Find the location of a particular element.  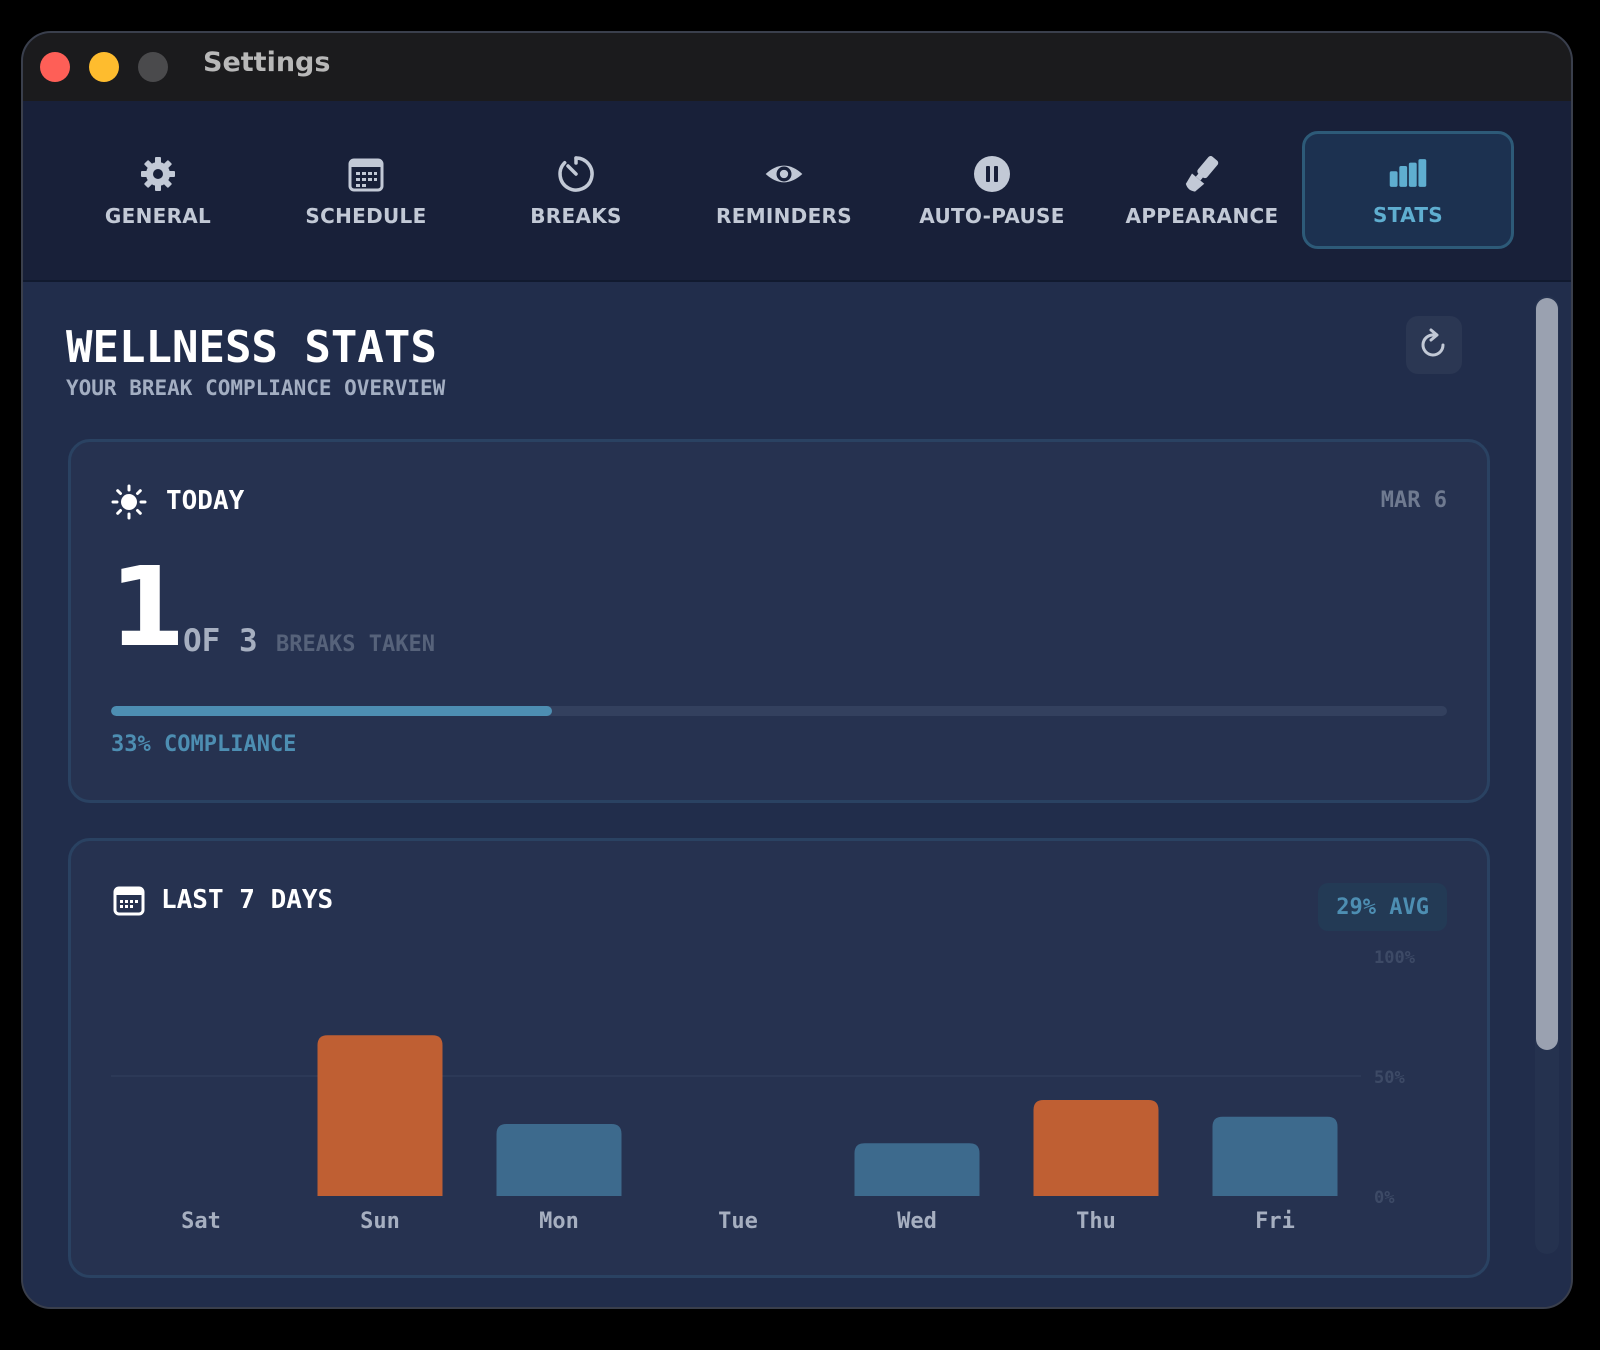

last-7-days-label: LAST 7 DAYS is located at coordinates (247, 900).